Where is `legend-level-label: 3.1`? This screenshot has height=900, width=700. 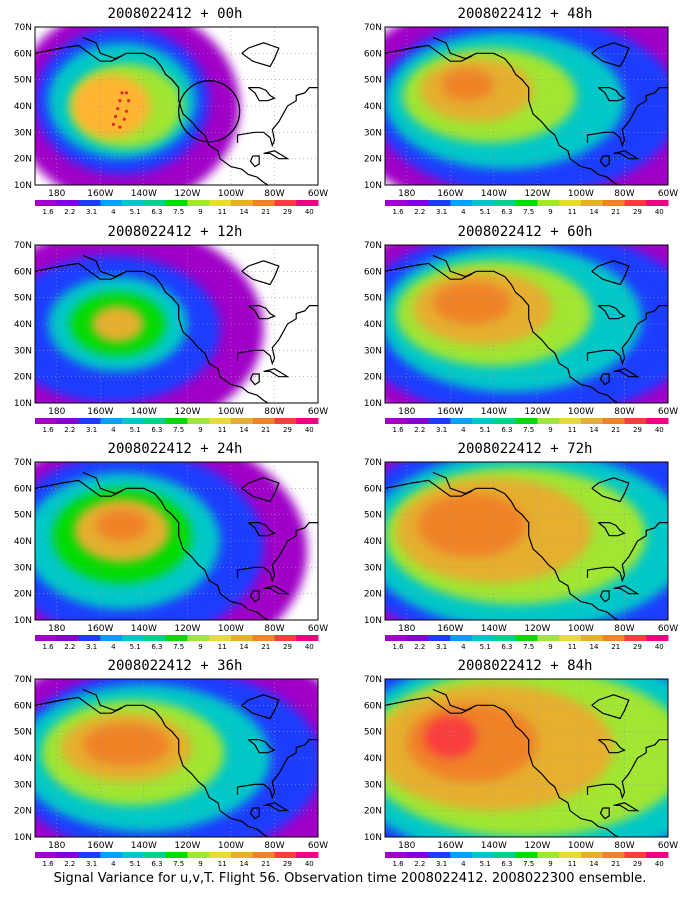
legend-level-label: 3.1 is located at coordinates (91, 430).